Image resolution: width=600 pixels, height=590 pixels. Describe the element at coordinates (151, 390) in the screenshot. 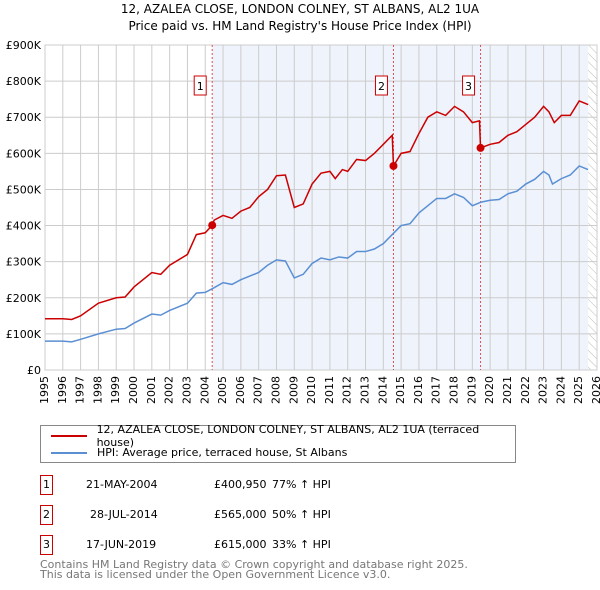

I see `x-tick-label: 2001` at that location.